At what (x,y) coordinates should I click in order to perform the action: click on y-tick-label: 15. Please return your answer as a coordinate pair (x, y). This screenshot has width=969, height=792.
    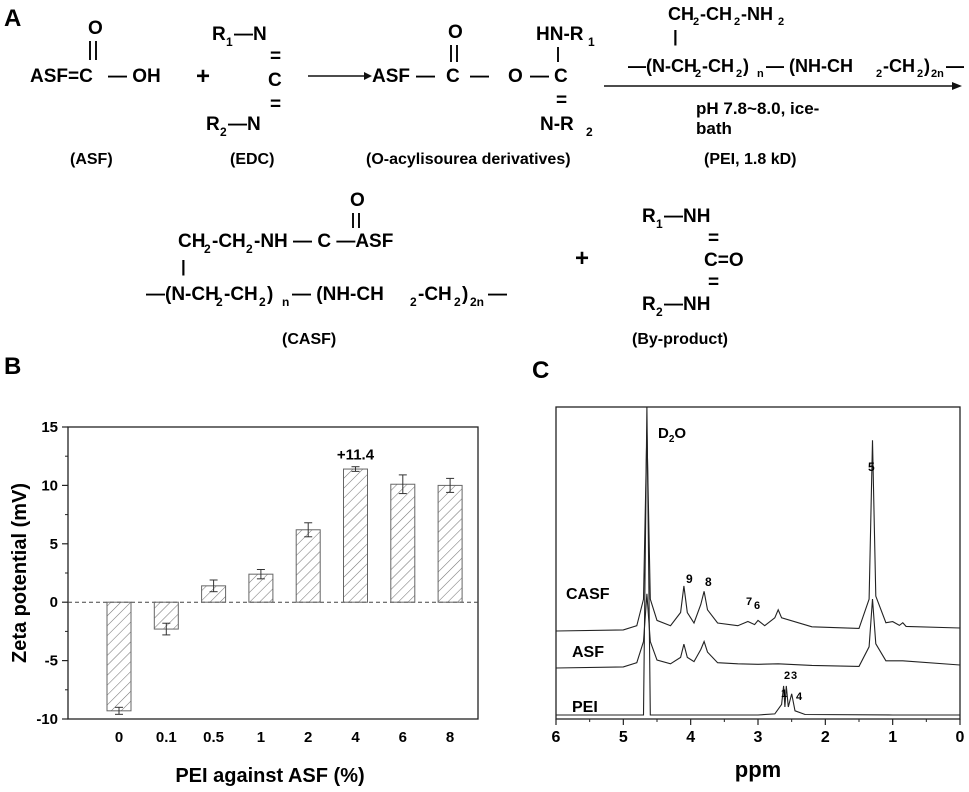
    Looking at the image, I should click on (49, 427).